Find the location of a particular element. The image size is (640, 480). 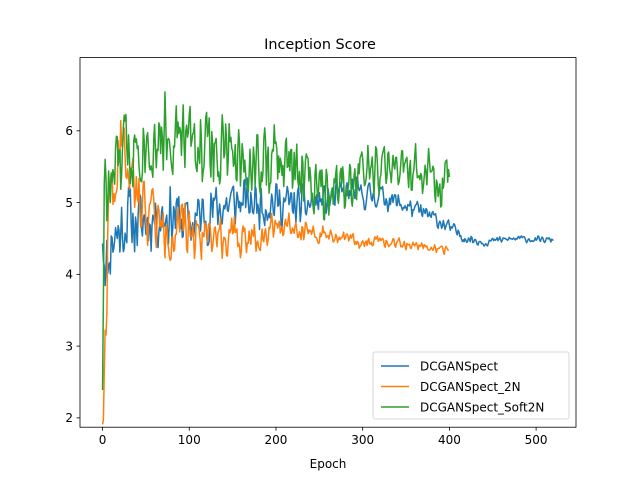

x-axis: 0 100 200 300 400 500 is located at coordinates (323, 437).